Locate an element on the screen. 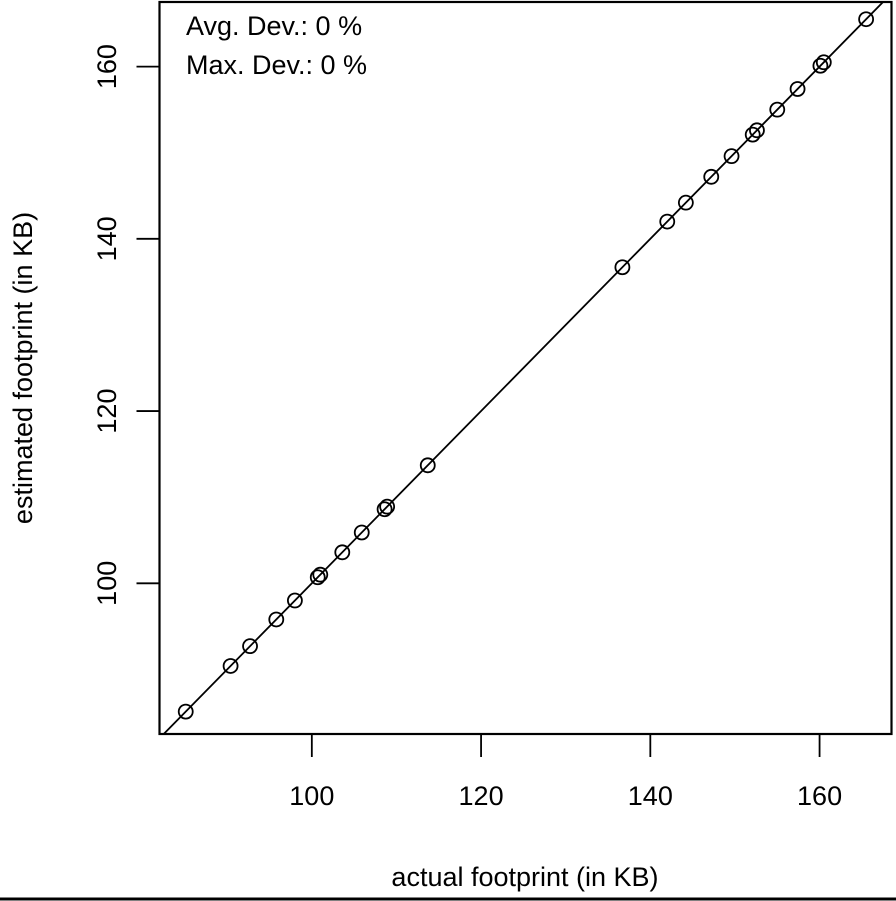 The height and width of the screenshot is (901, 896). x-axis-title: actual footprint (in KB) is located at coordinates (524, 877).